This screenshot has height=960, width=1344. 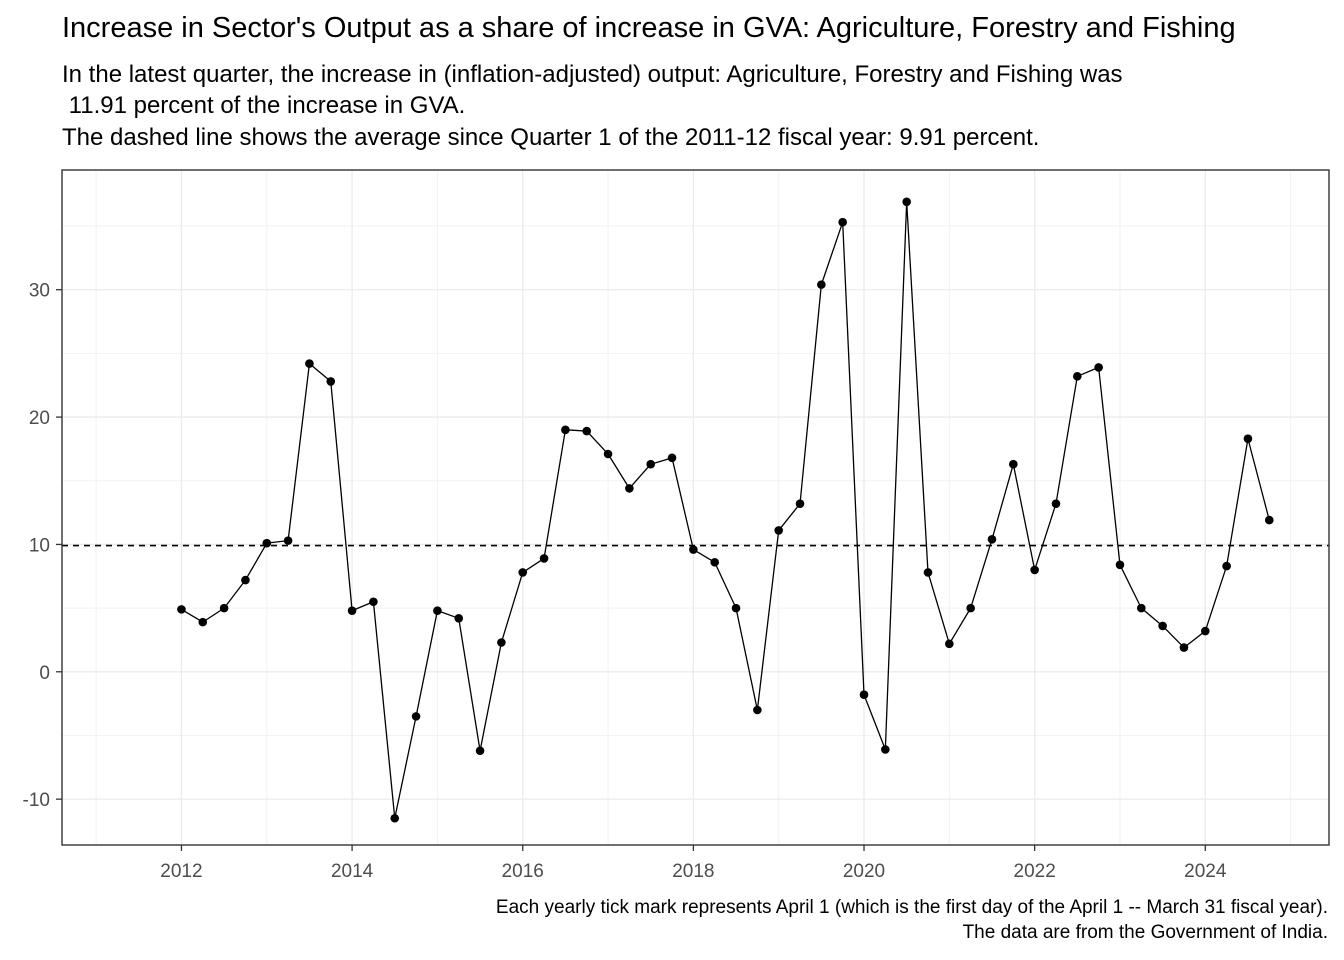 I want to click on x-tick-label: 2012, so click(x=181, y=871).